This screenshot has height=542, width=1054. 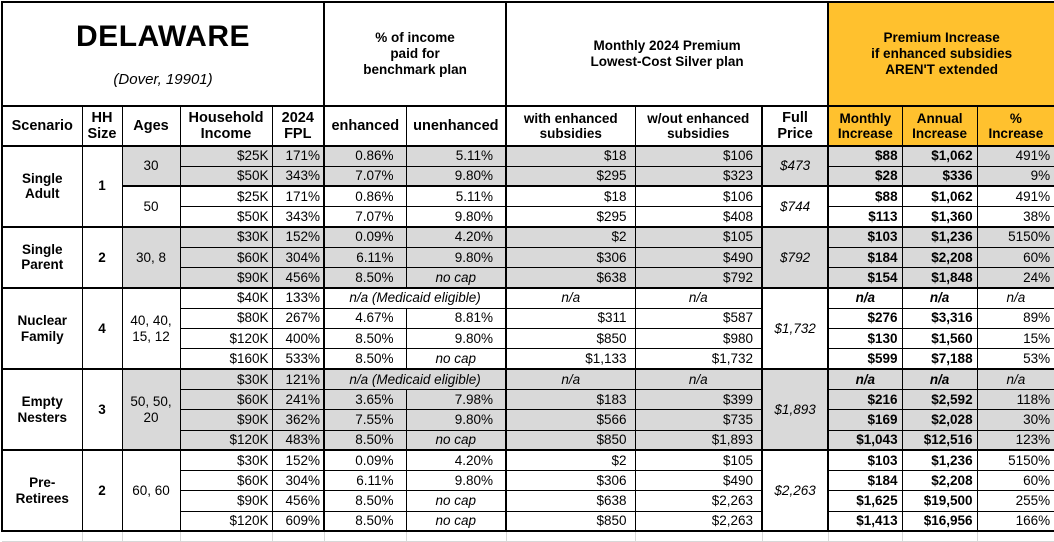 What do you see at coordinates (298, 278) in the screenshot?
I see `cell-fpl: 456%` at bounding box center [298, 278].